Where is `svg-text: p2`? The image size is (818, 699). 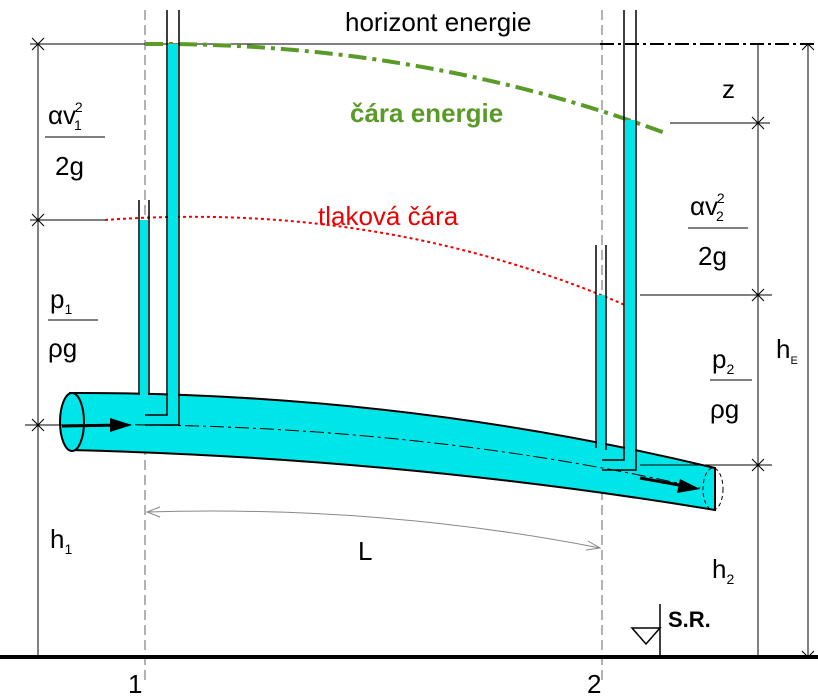 svg-text: p2 is located at coordinates (723, 360).